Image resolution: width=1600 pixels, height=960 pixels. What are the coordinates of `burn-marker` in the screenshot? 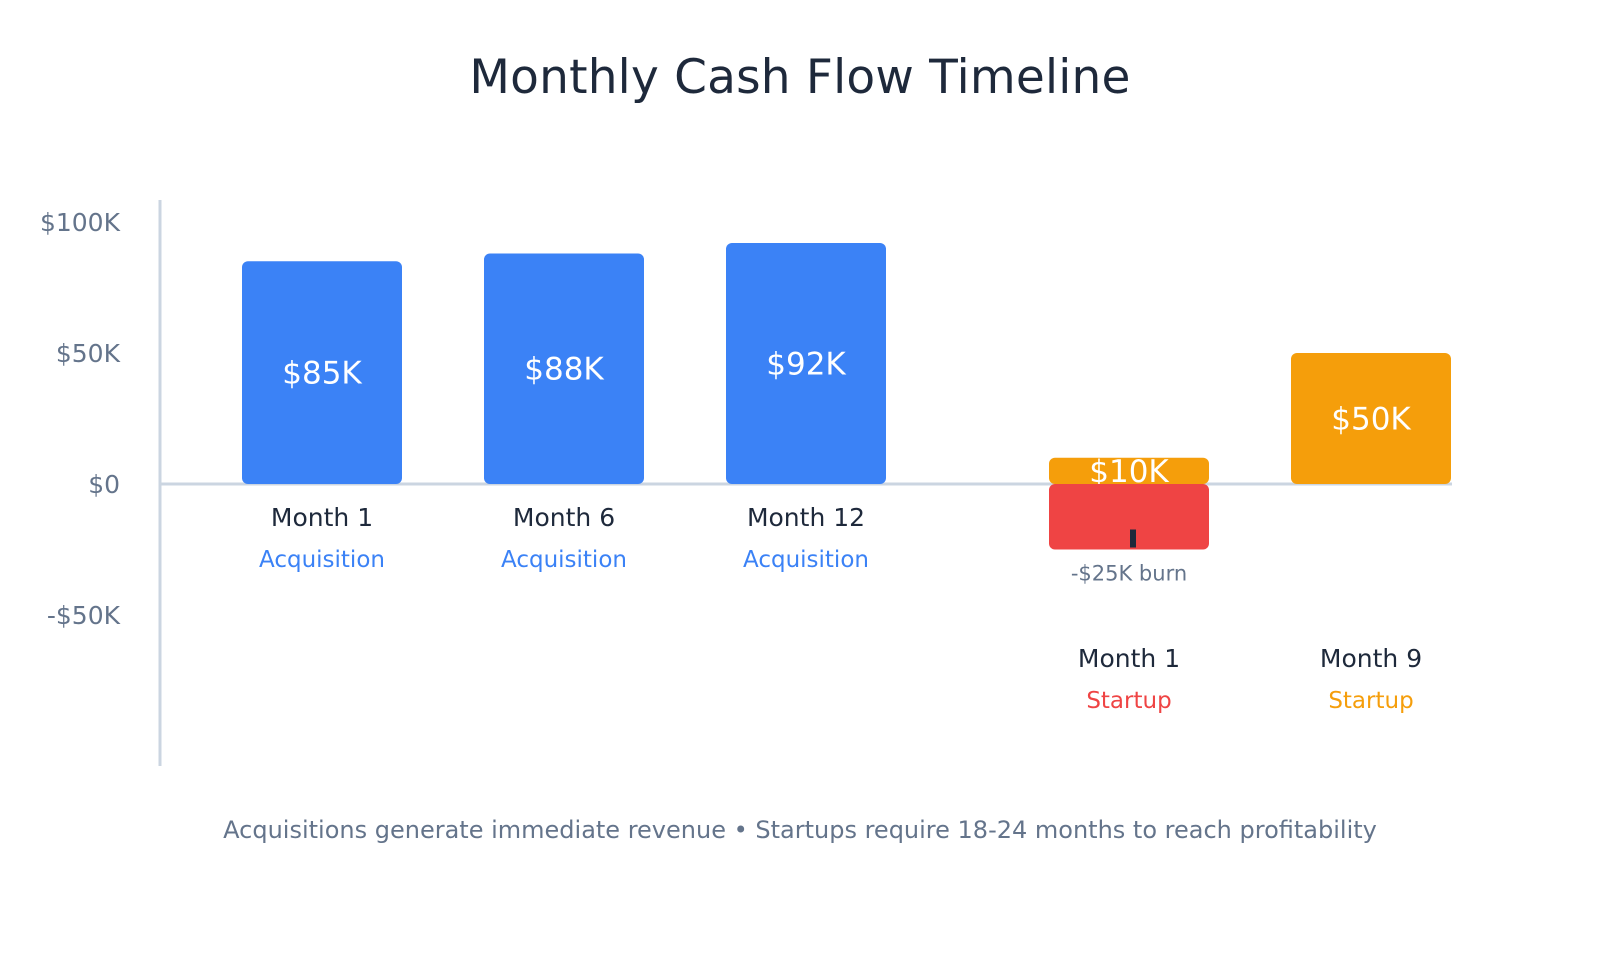 It's located at (1133, 538).